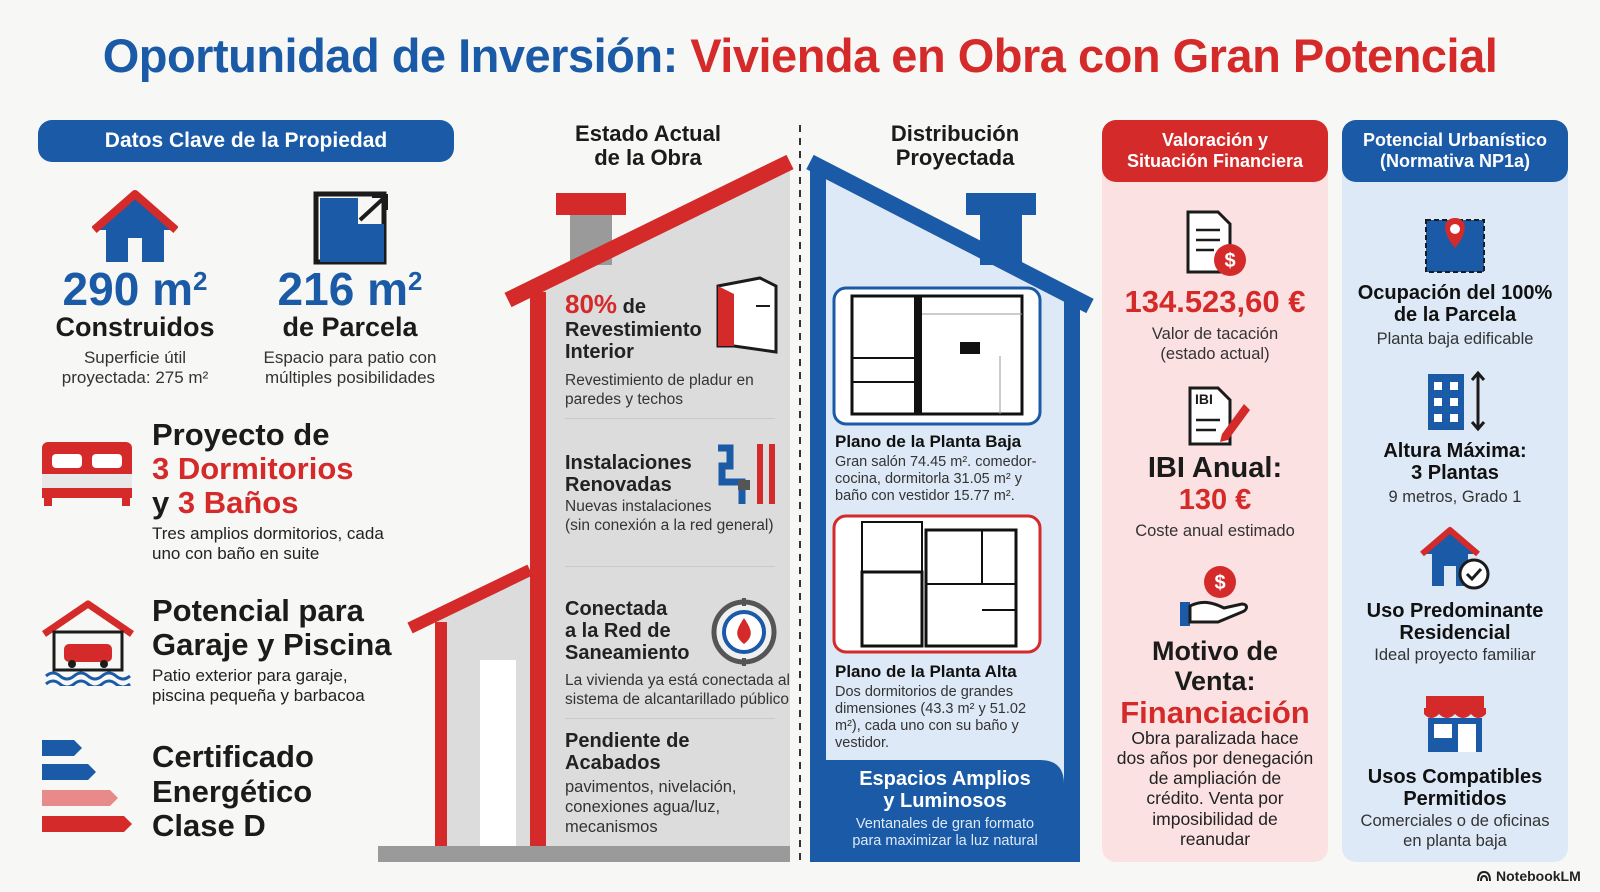 The image size is (1600, 892). I want to click on projected-header-1: Distribución, so click(955, 133).